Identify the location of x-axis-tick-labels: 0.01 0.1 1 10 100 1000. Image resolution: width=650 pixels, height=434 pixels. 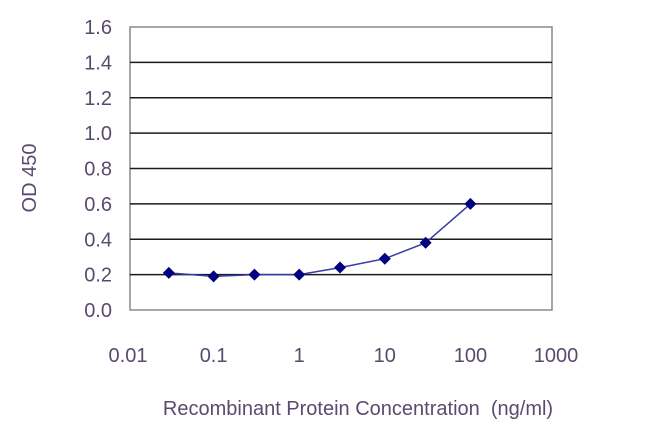
(344, 356).